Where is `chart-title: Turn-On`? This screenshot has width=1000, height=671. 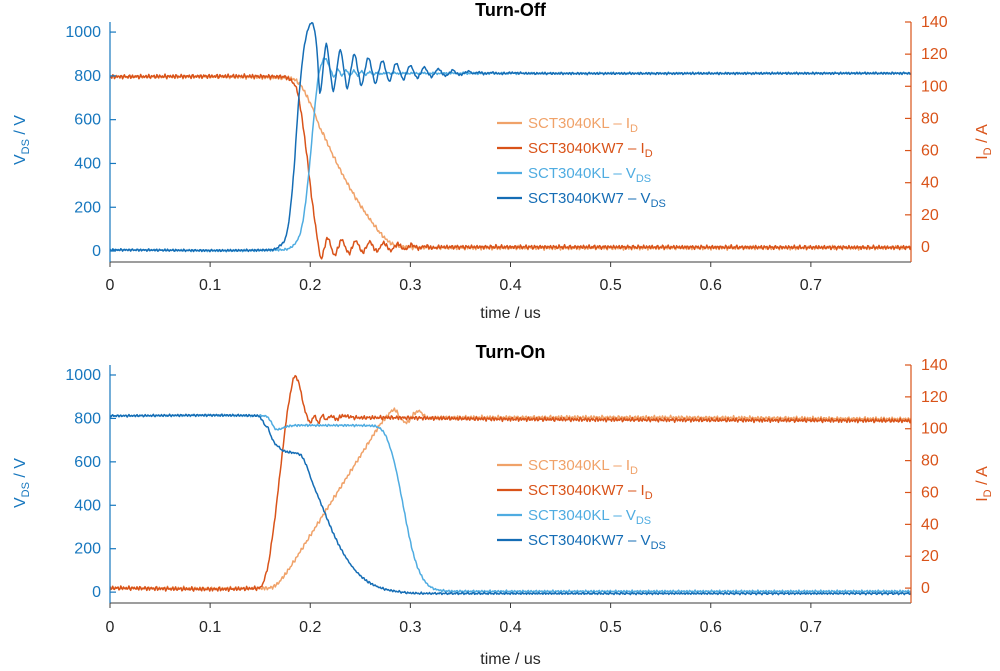 chart-title: Turn-On is located at coordinates (511, 352).